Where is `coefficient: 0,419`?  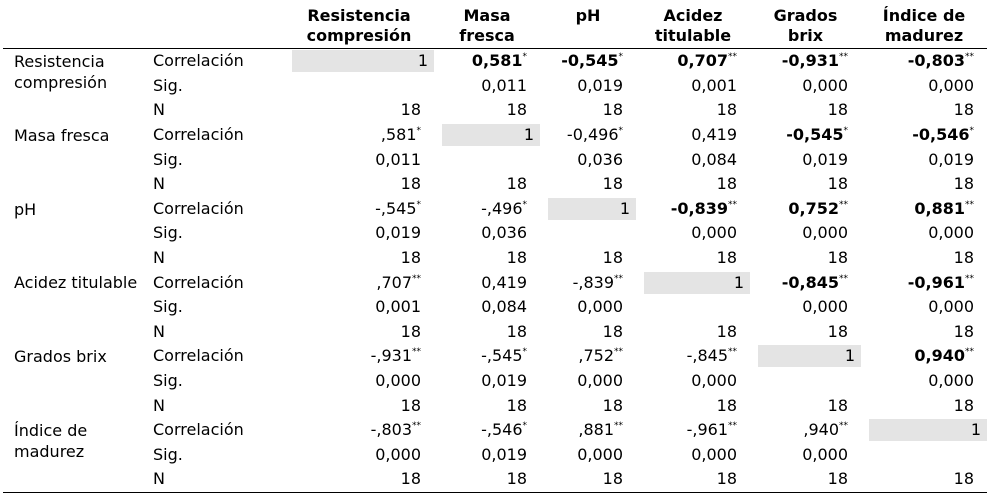
coefficient: 0,419 is located at coordinates (504, 282).